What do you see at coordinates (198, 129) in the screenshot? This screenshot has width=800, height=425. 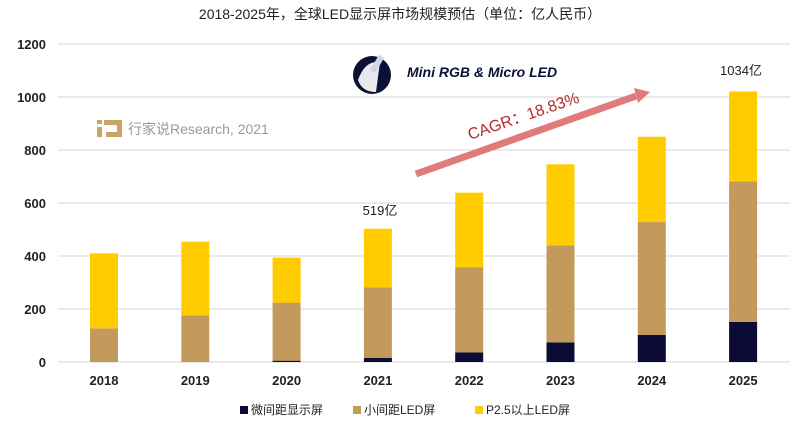 I see `svg-text: 行家说Research, 2021` at bounding box center [198, 129].